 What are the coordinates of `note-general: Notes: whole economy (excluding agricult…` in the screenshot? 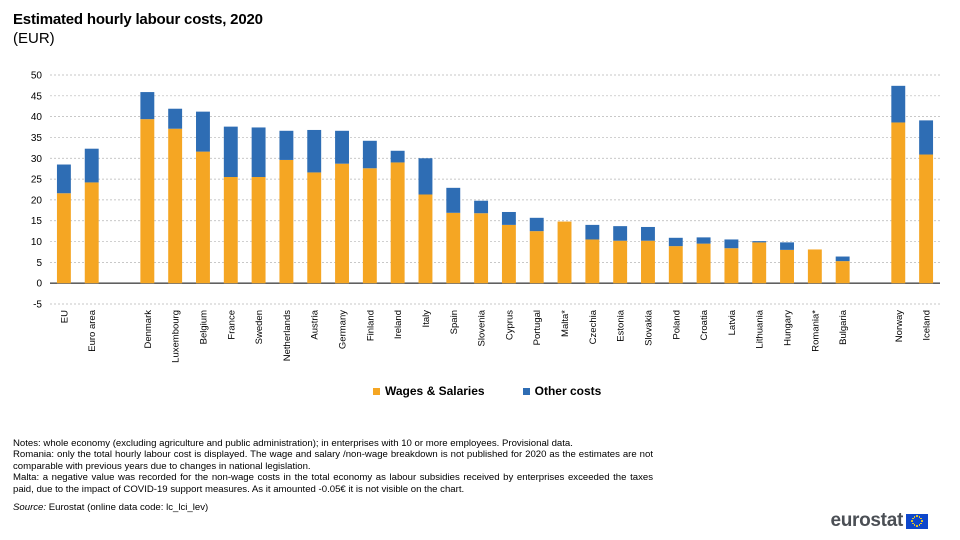 It's located at (293, 443).